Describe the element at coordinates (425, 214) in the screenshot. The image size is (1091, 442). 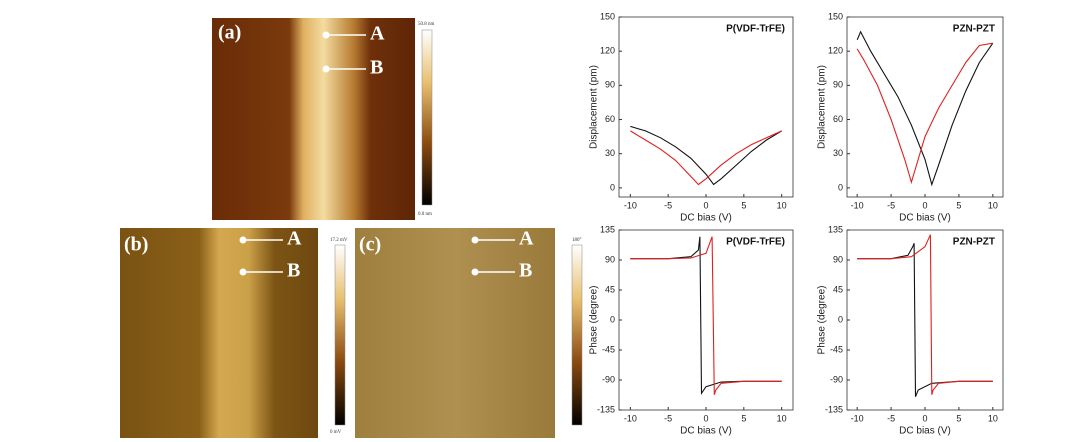
I see `colorbar-label: 0.0 nm` at that location.